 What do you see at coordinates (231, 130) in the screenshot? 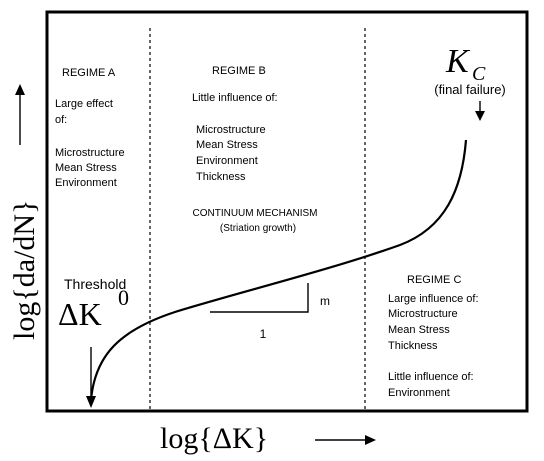
I see `regime-b-line: Microstructure` at bounding box center [231, 130].